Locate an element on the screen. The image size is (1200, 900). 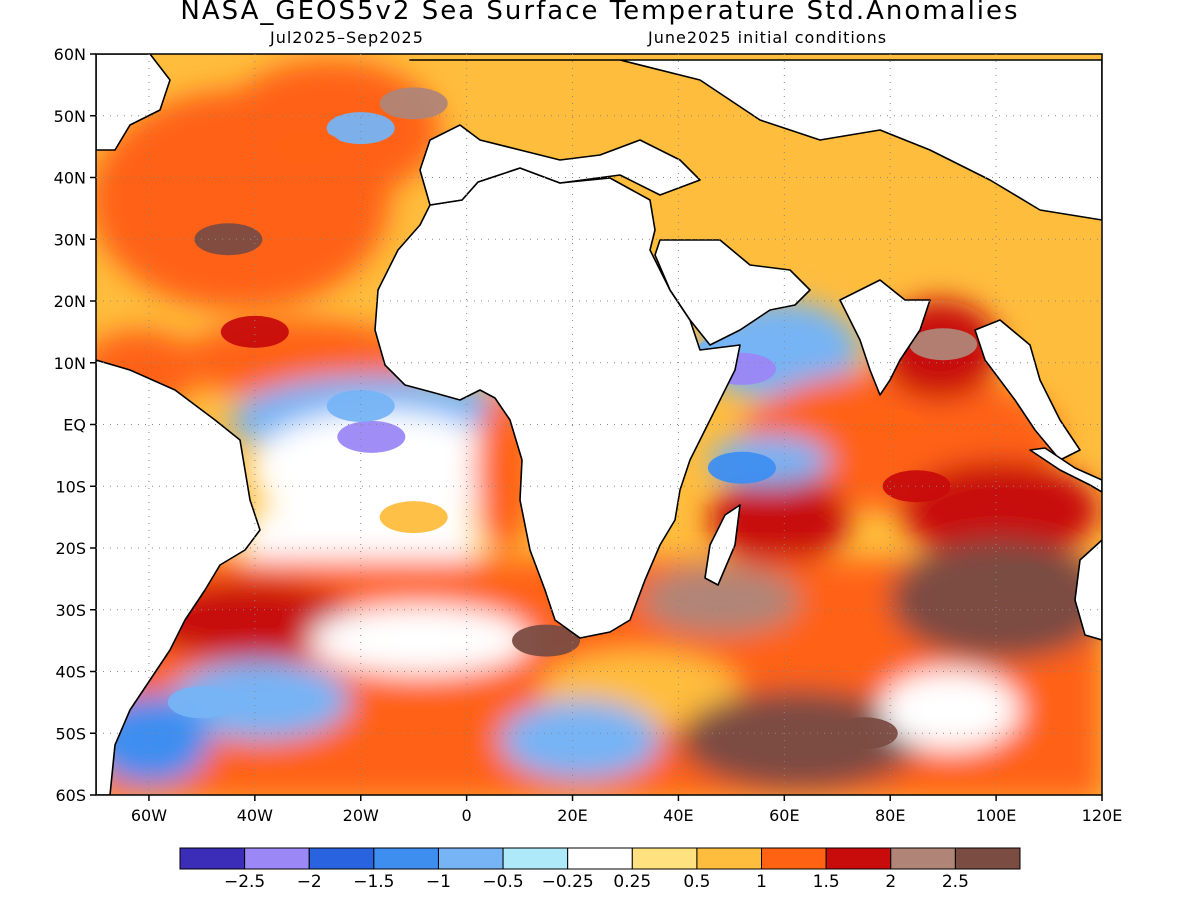
europe-landmass is located at coordinates (755, 140).